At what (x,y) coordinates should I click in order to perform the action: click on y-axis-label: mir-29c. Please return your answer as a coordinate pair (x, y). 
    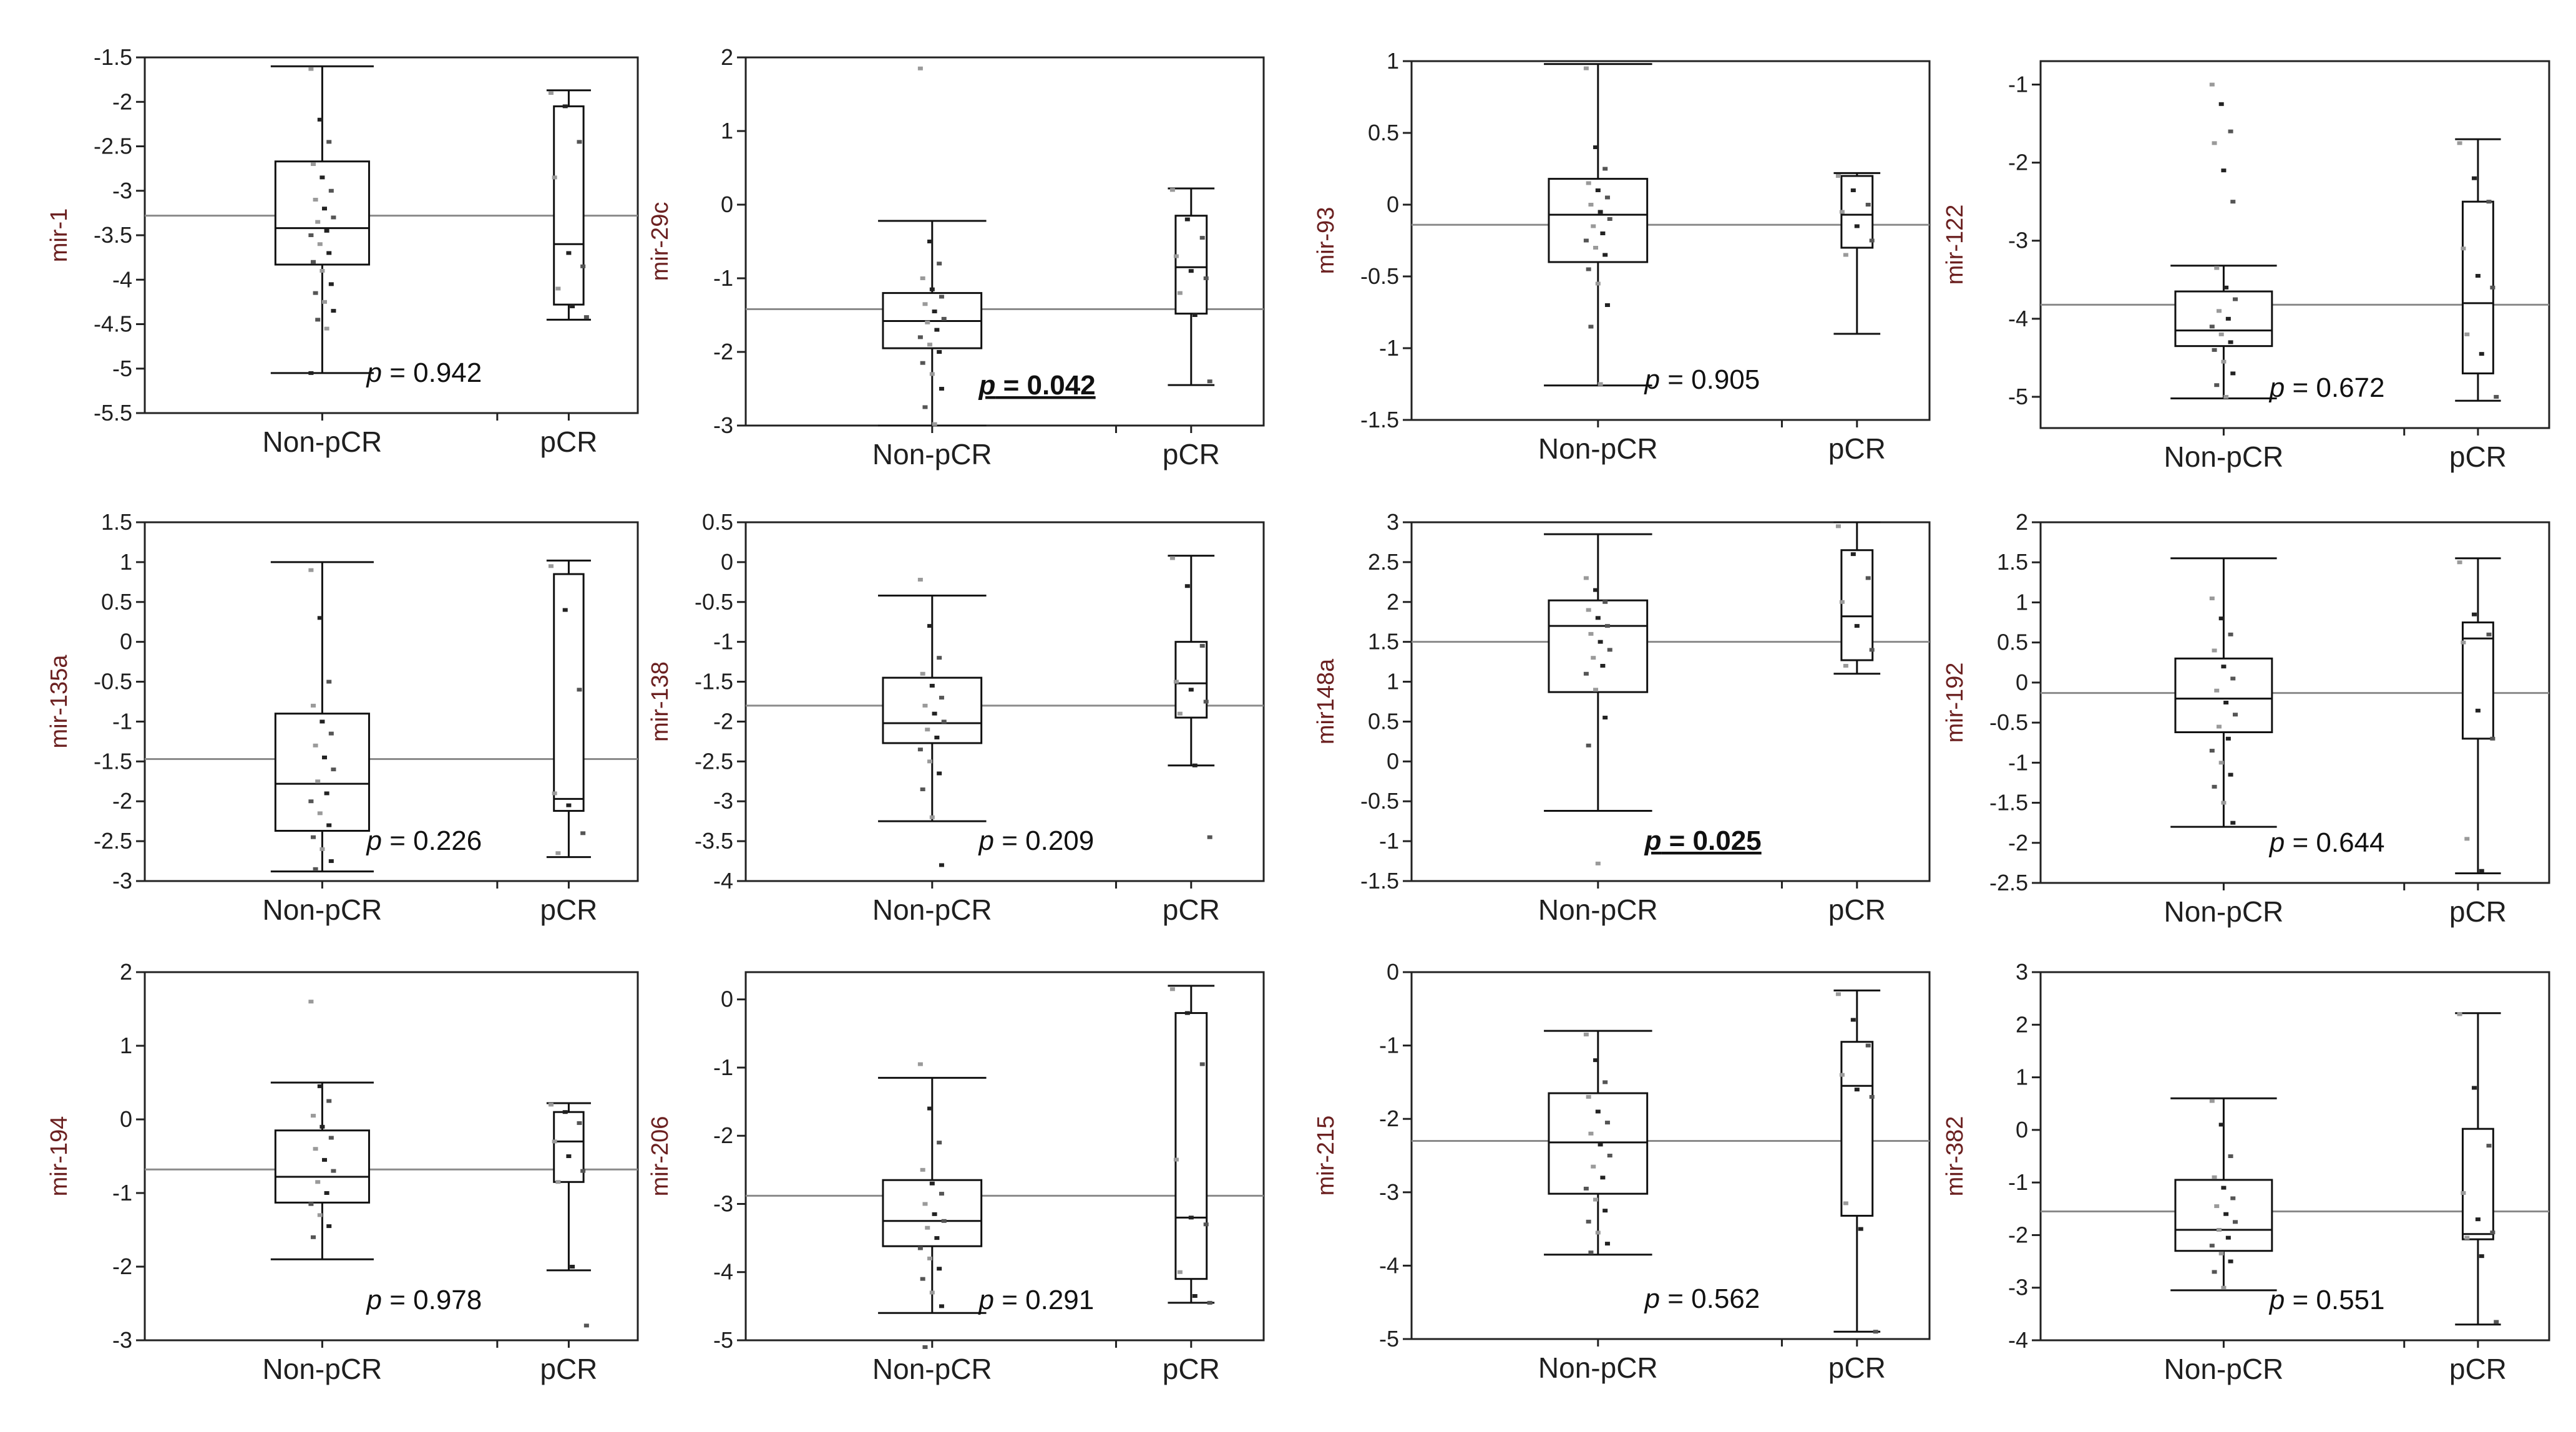
    Looking at the image, I should click on (660, 241).